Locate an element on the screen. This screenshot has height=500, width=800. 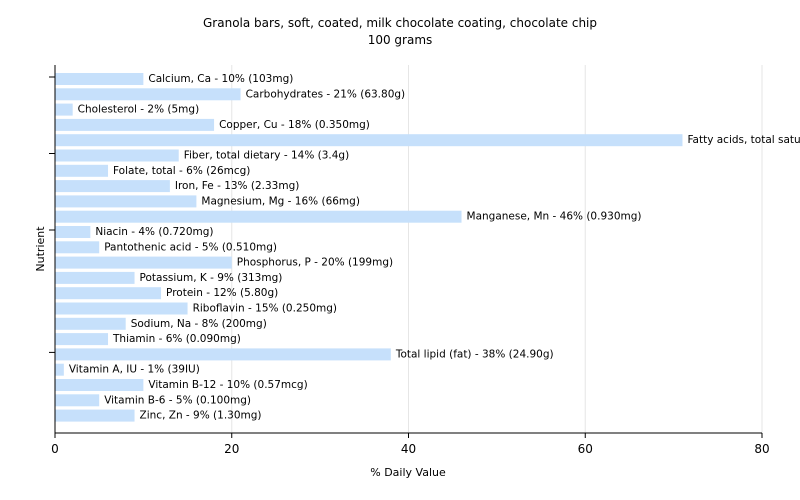
bar-label: Copper, Cu - 18% (0.350mg) is located at coordinates (294, 125).